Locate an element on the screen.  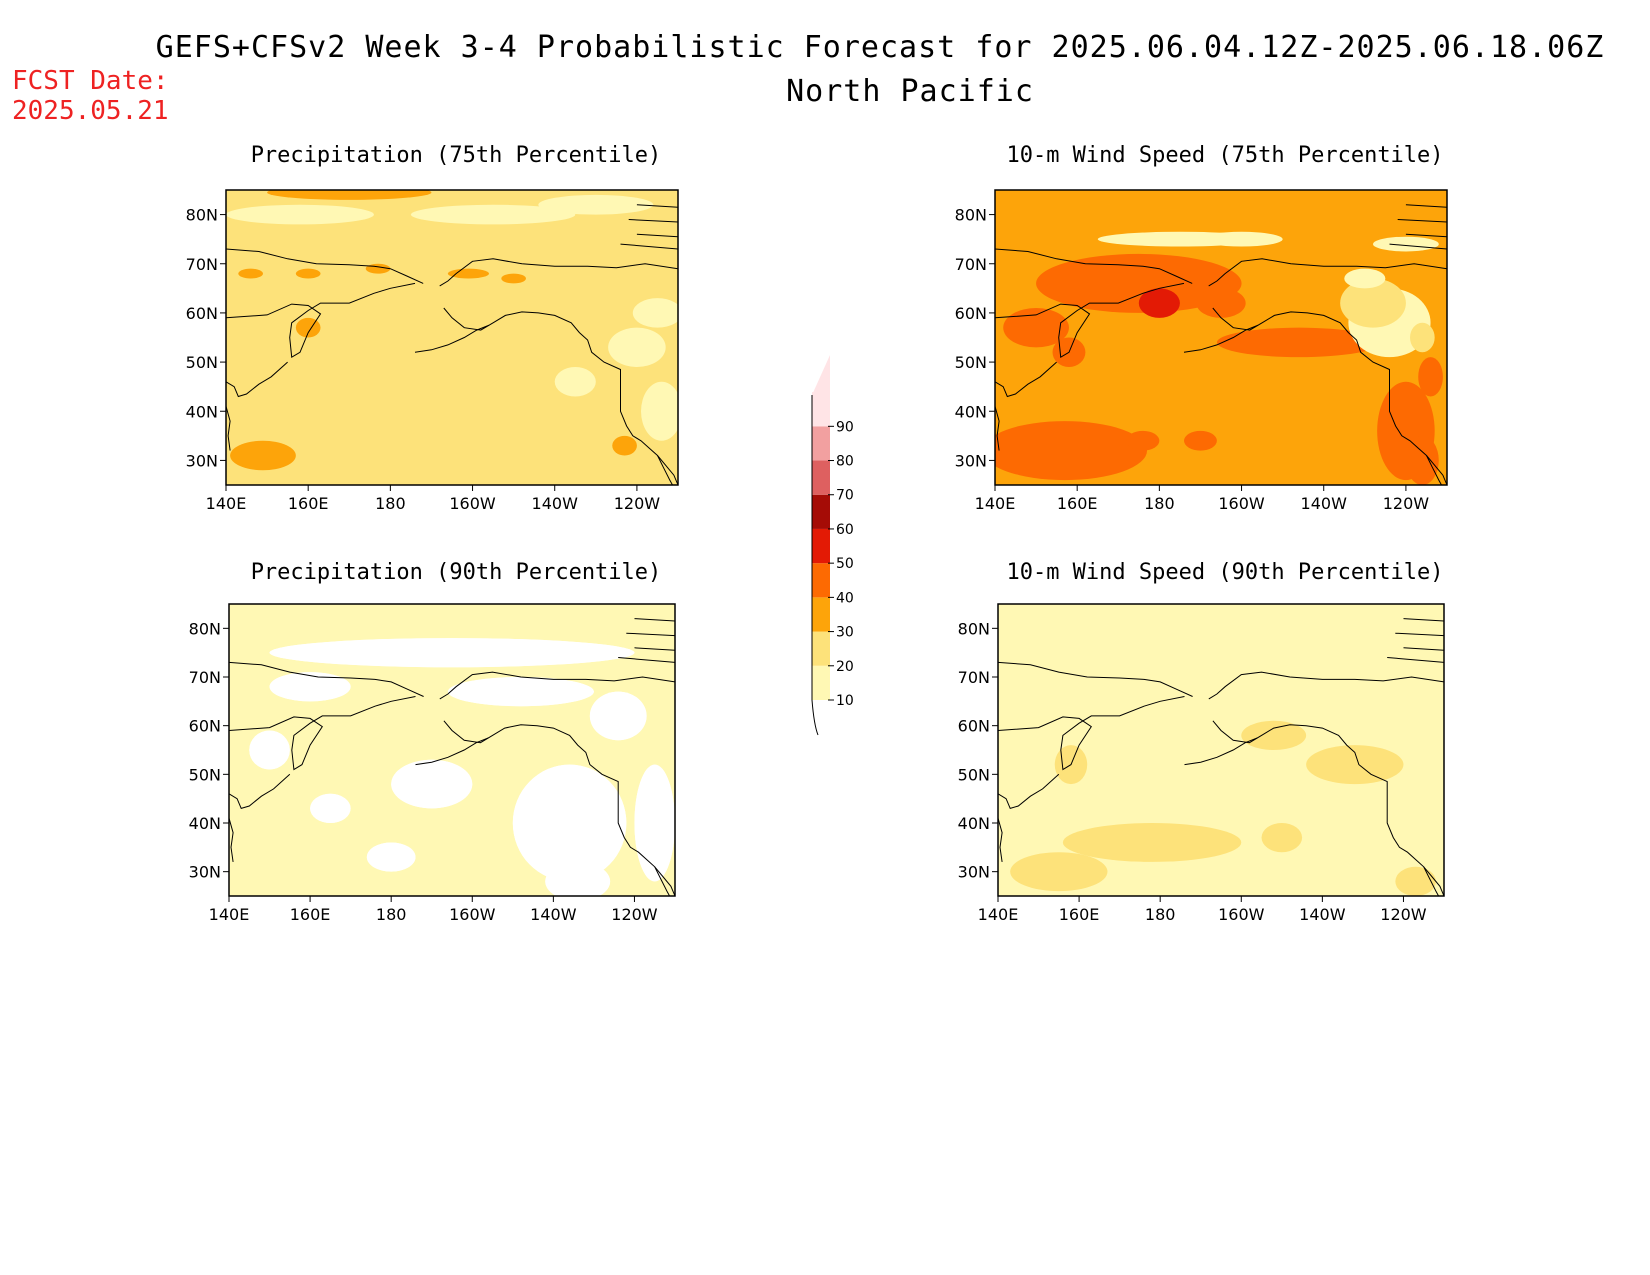
lon-tick-label: 140W is located at coordinates (1324, 503).